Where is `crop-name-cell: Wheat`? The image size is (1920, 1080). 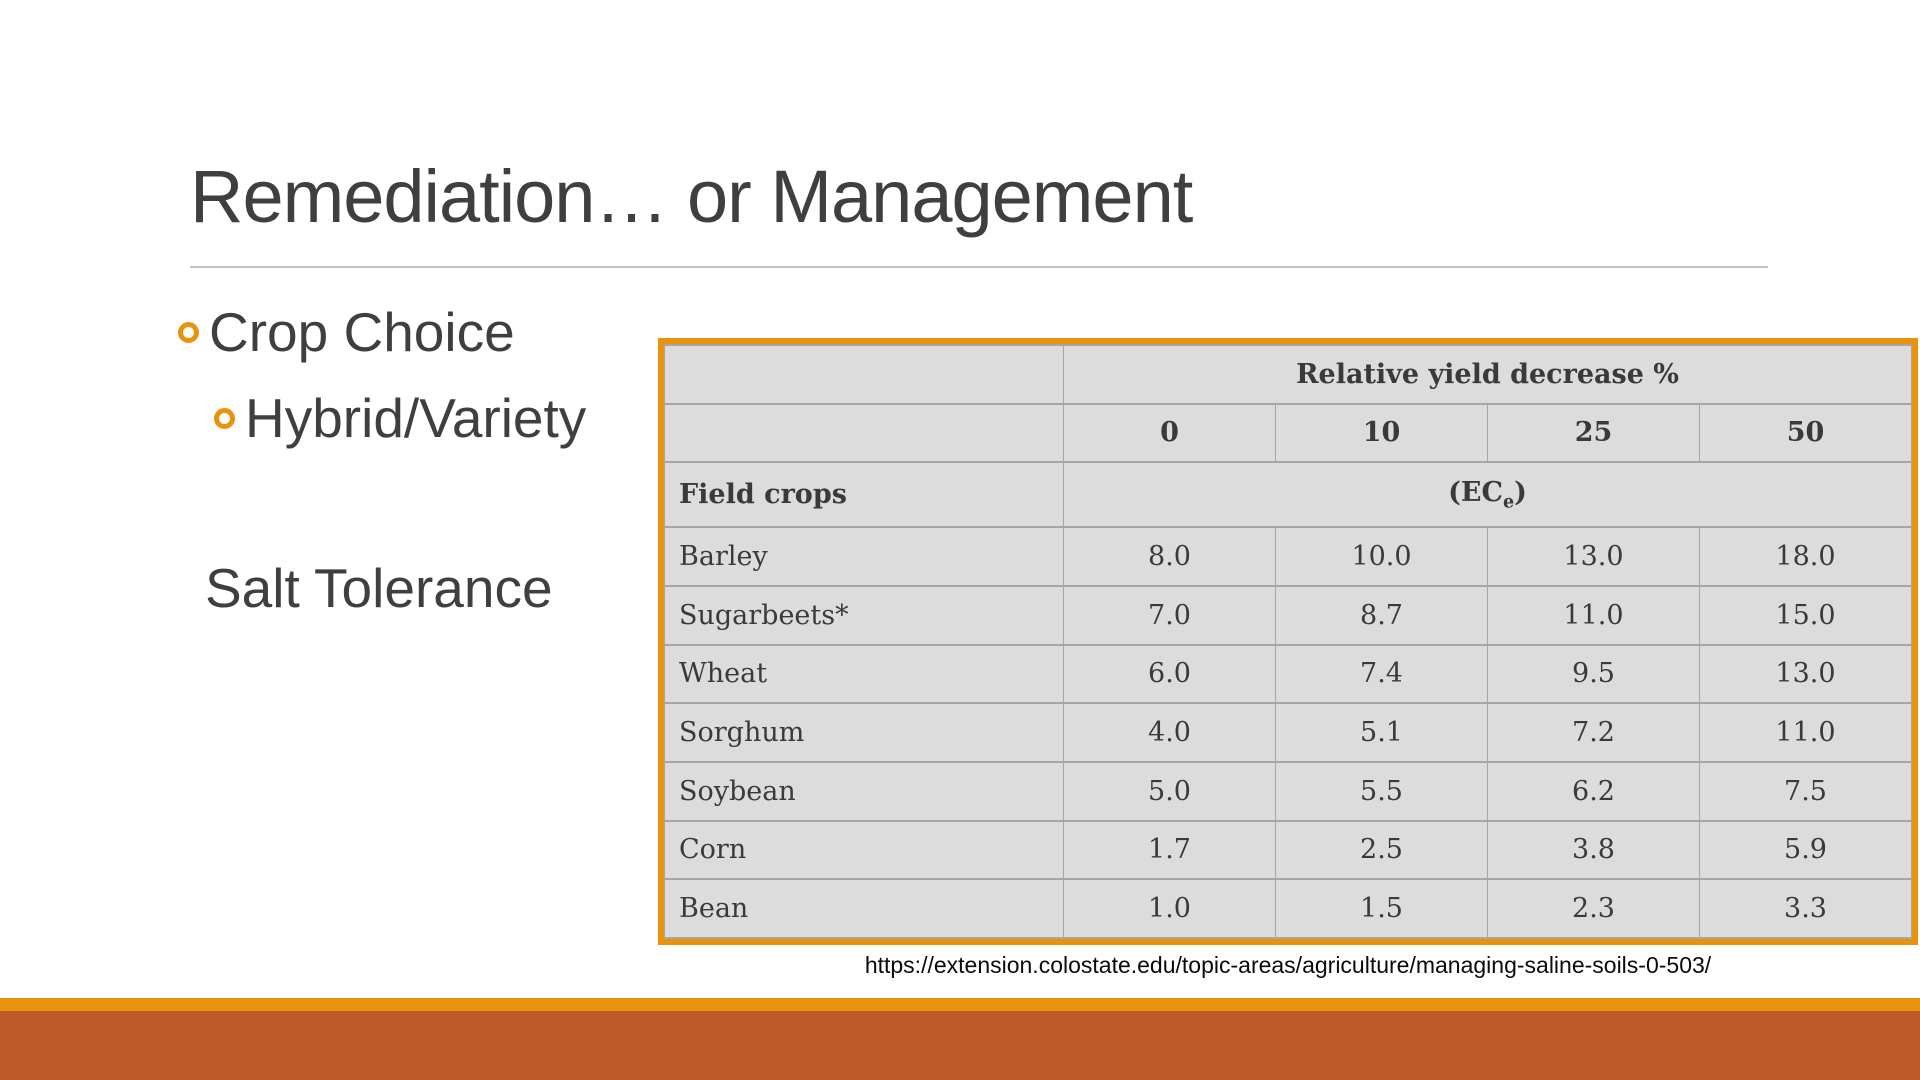
crop-name-cell: Wheat is located at coordinates (864, 674).